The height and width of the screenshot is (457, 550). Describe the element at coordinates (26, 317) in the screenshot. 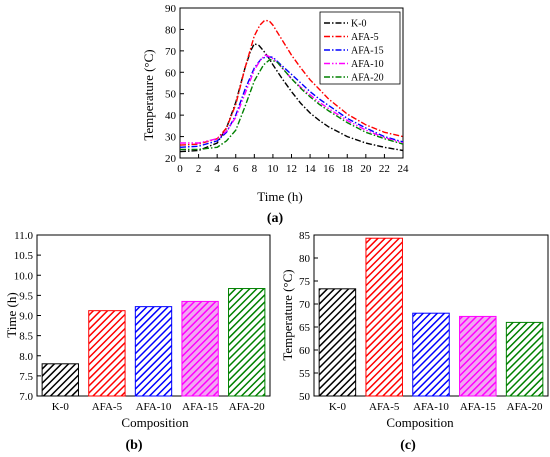

I see `panel-b-y-tick-label: 9.0` at that location.